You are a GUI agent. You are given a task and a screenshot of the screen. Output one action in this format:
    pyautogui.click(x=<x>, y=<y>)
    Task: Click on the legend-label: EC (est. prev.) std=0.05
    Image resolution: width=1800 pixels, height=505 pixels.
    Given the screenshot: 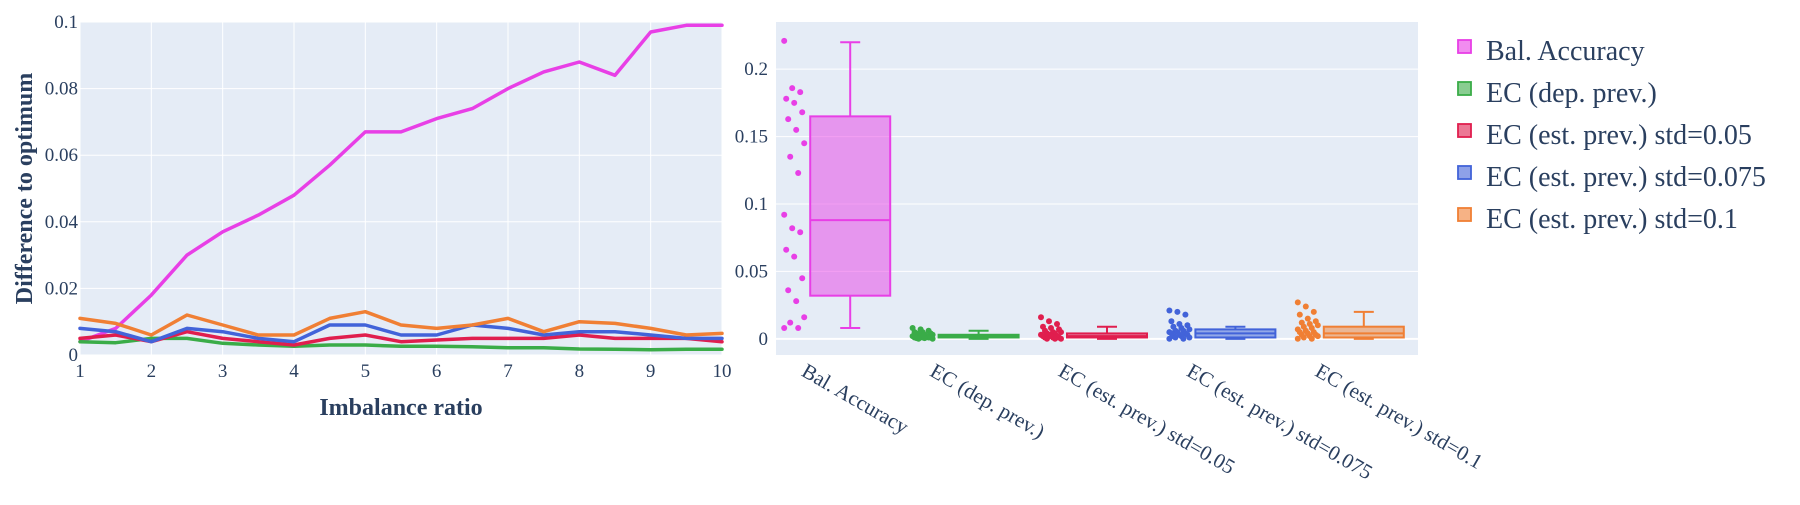 What is the action you would take?
    pyautogui.click(x=1619, y=135)
    